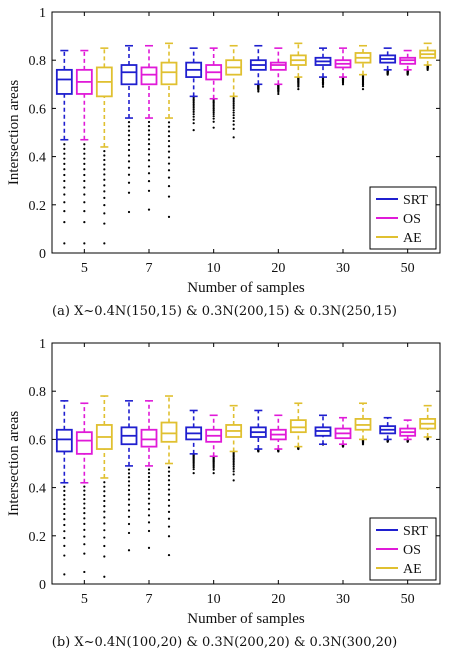 The width and height of the screenshot is (449, 661). What do you see at coordinates (343, 268) in the screenshot?
I see `x-tick-label: 30` at bounding box center [343, 268].